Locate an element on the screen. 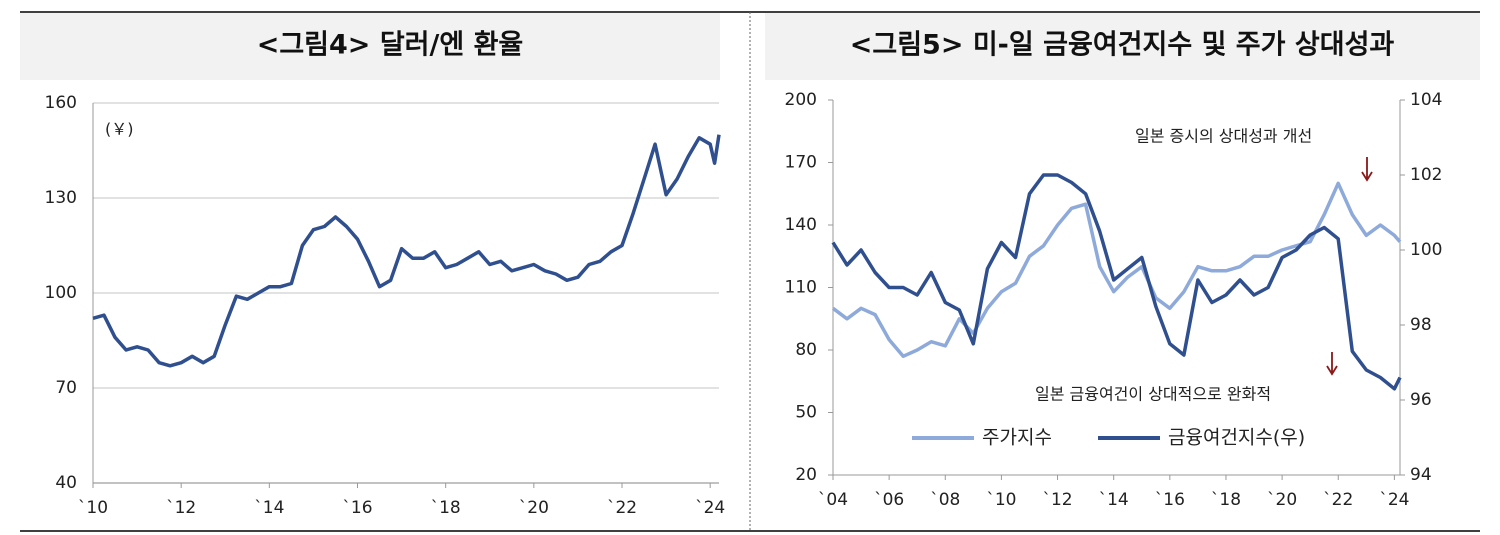 The width and height of the screenshot is (1500, 535). y2-tick-label: 100 is located at coordinates (1426, 250).